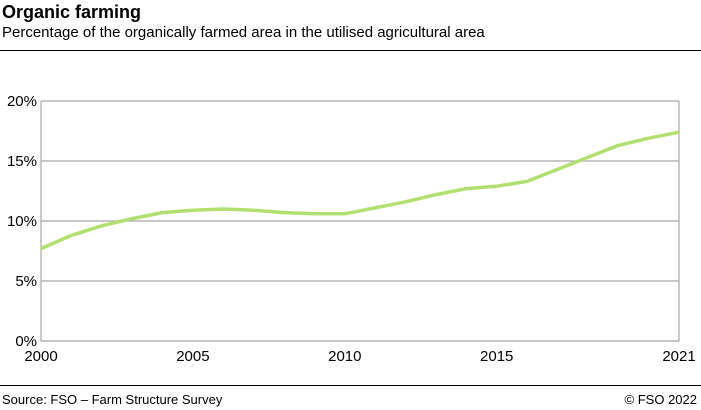  Describe the element at coordinates (678, 356) in the screenshot. I see `x-tick-label: 2021` at that location.